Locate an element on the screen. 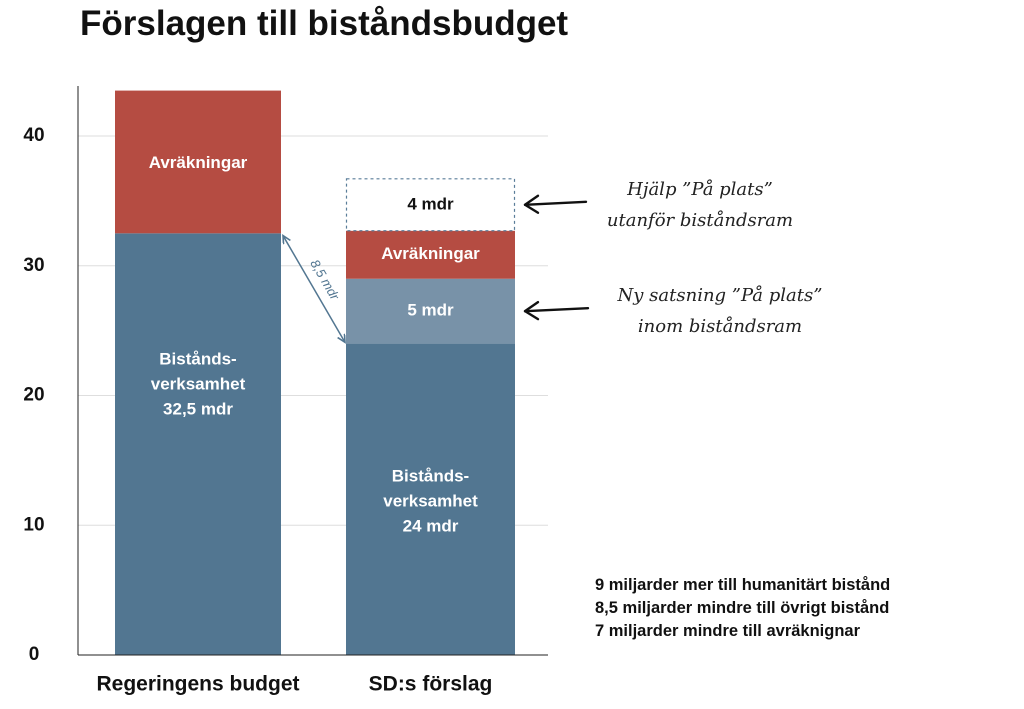 This screenshot has height=709, width=1024. segment-label-line: 4 mdr is located at coordinates (430, 203).